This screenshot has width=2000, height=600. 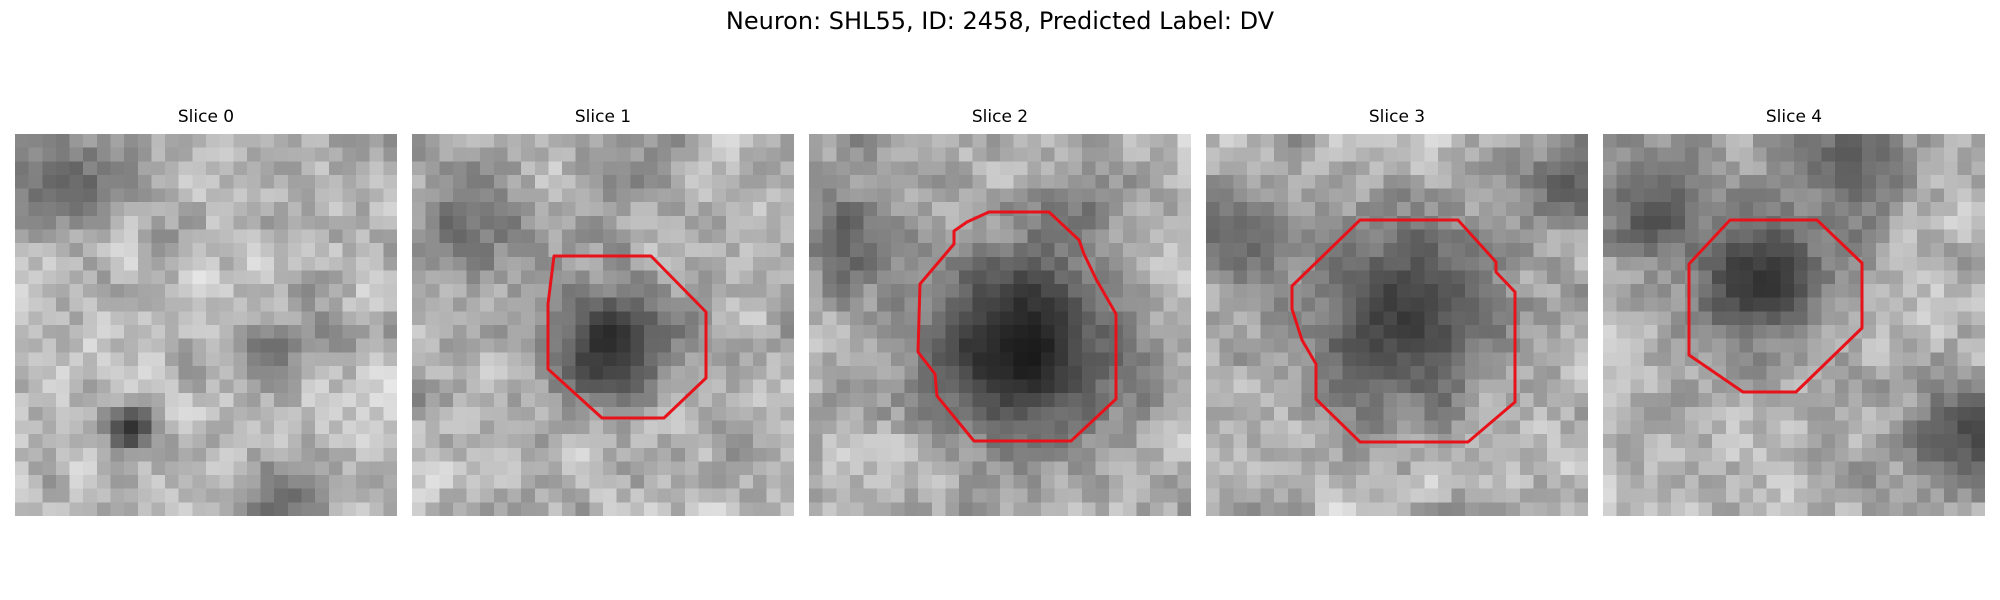 I want to click on slice-2-image, so click(x=1000, y=325).